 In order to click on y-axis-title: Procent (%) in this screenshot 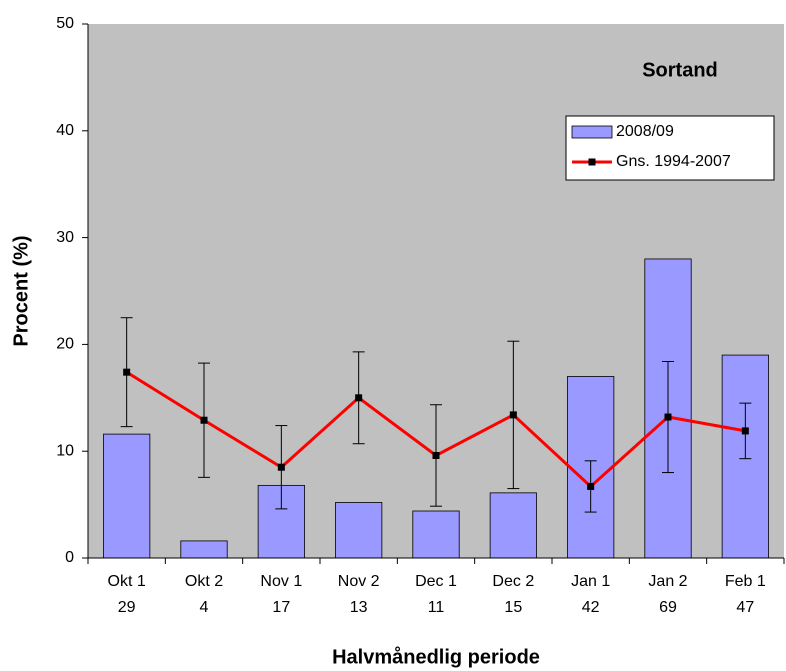, I will do `click(21, 290)`.